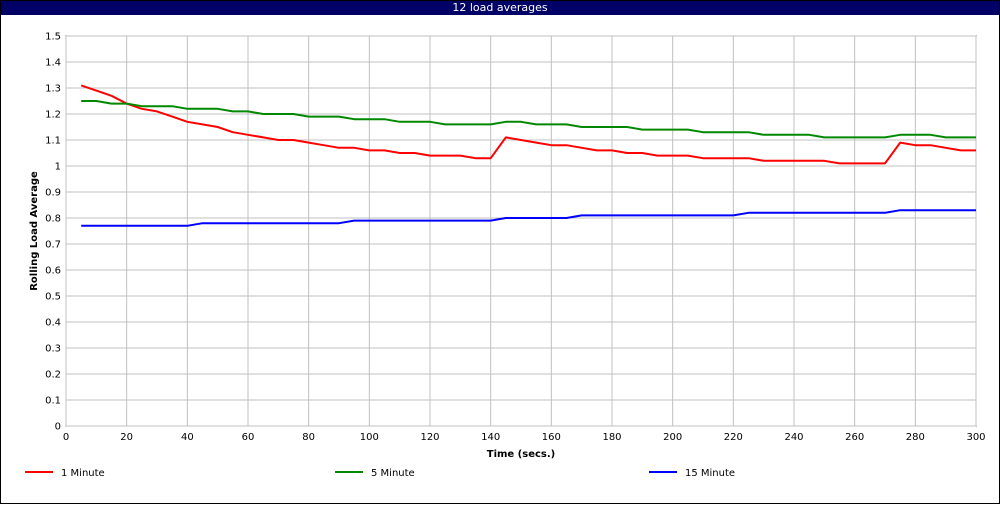 The width and height of the screenshot is (1000, 506). I want to click on x-tick-label: 240, so click(793, 437).